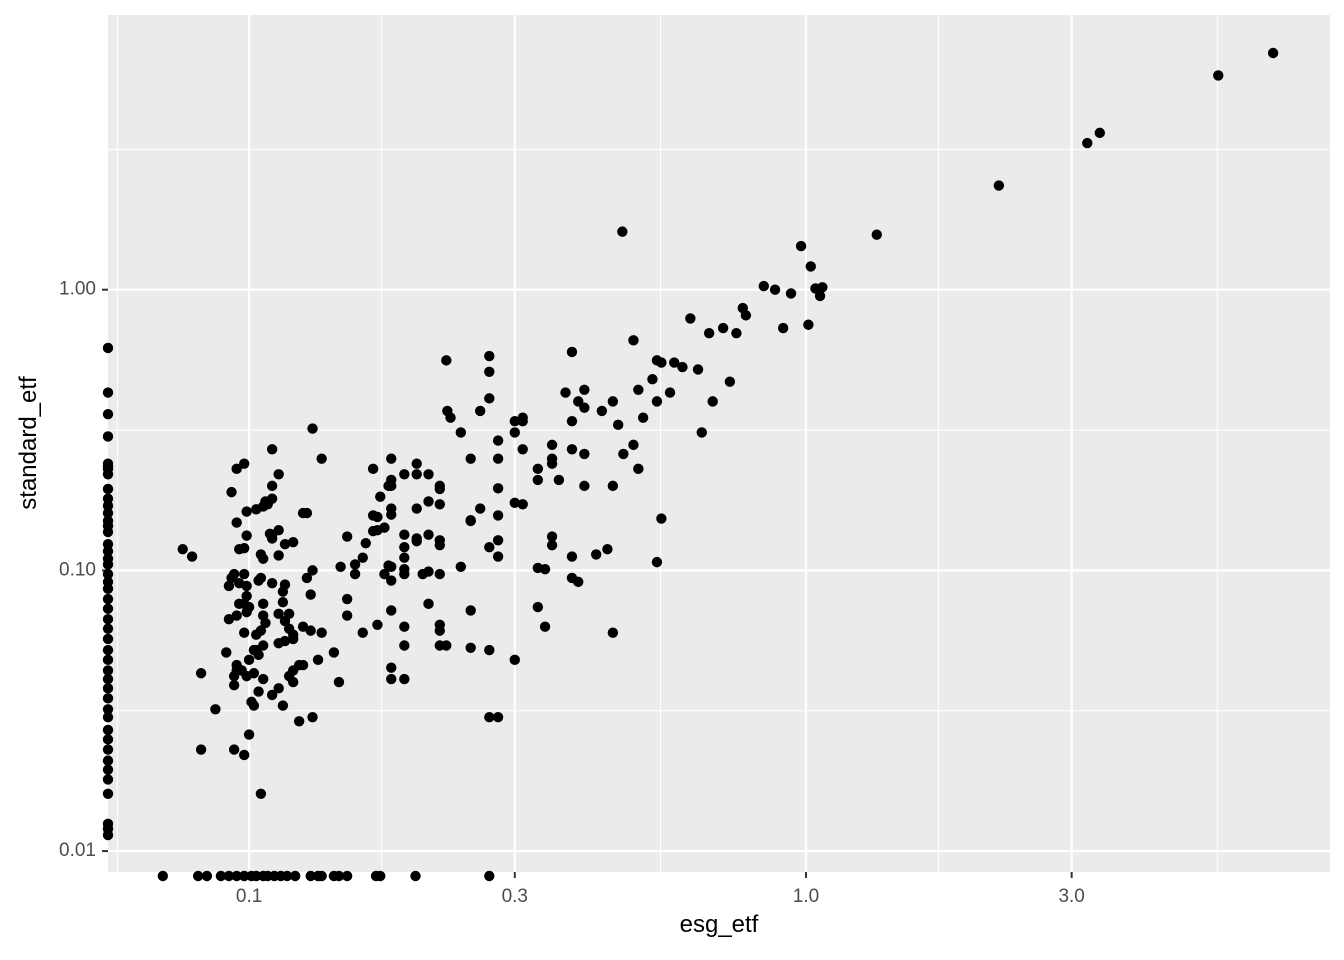  Describe the element at coordinates (77, 289) in the screenshot. I see `y-tick-label: 1.00` at that location.